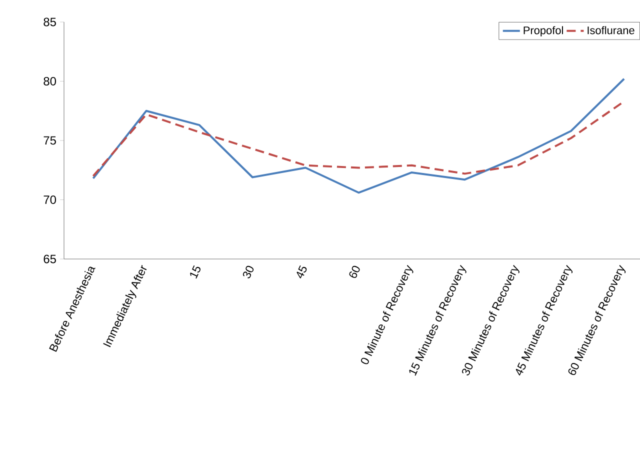 This screenshot has width=640, height=452. What do you see at coordinates (50, 81) in the screenshot?
I see `y-tick-label: 80` at bounding box center [50, 81].